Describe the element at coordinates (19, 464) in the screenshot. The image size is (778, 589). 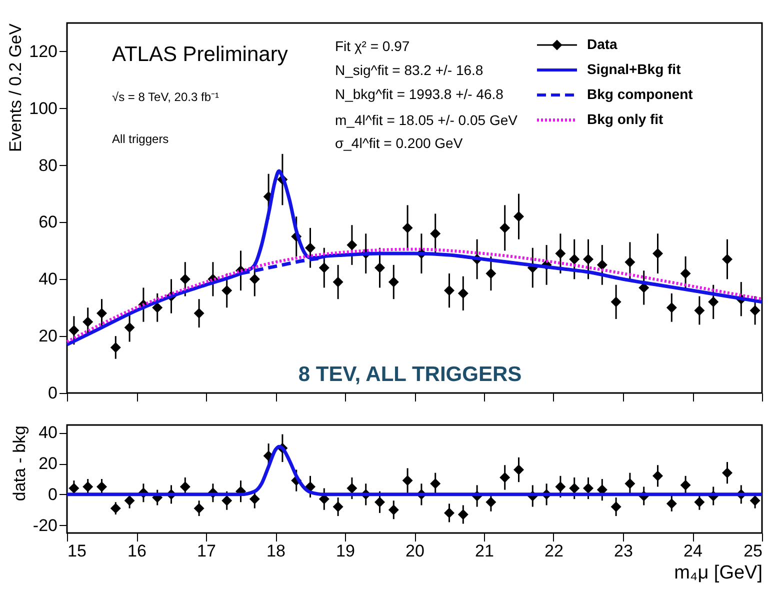
I see `y-axis-title: data - bkg` at that location.